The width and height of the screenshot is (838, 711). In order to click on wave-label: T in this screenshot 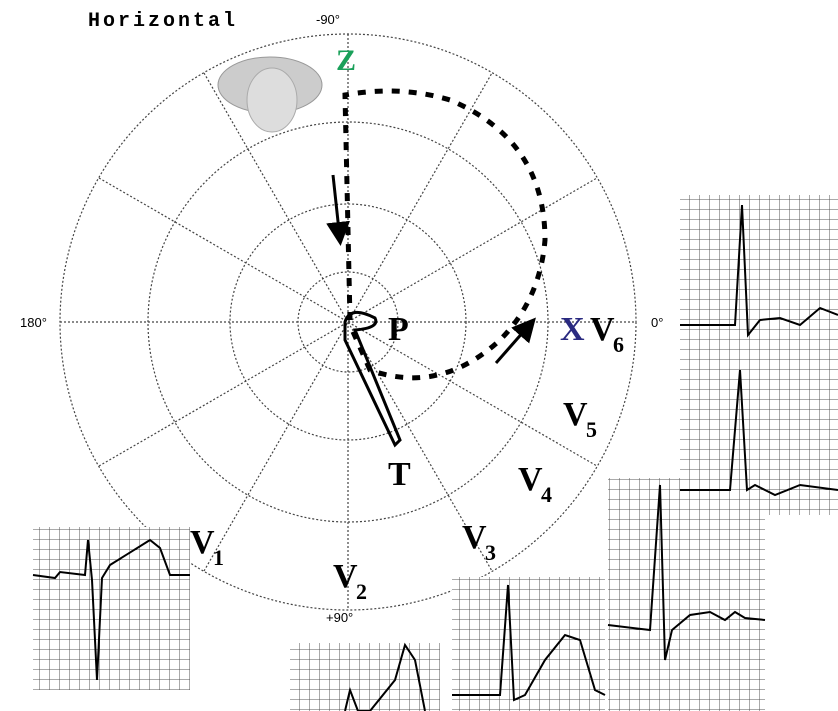, I will do `click(399, 474)`.